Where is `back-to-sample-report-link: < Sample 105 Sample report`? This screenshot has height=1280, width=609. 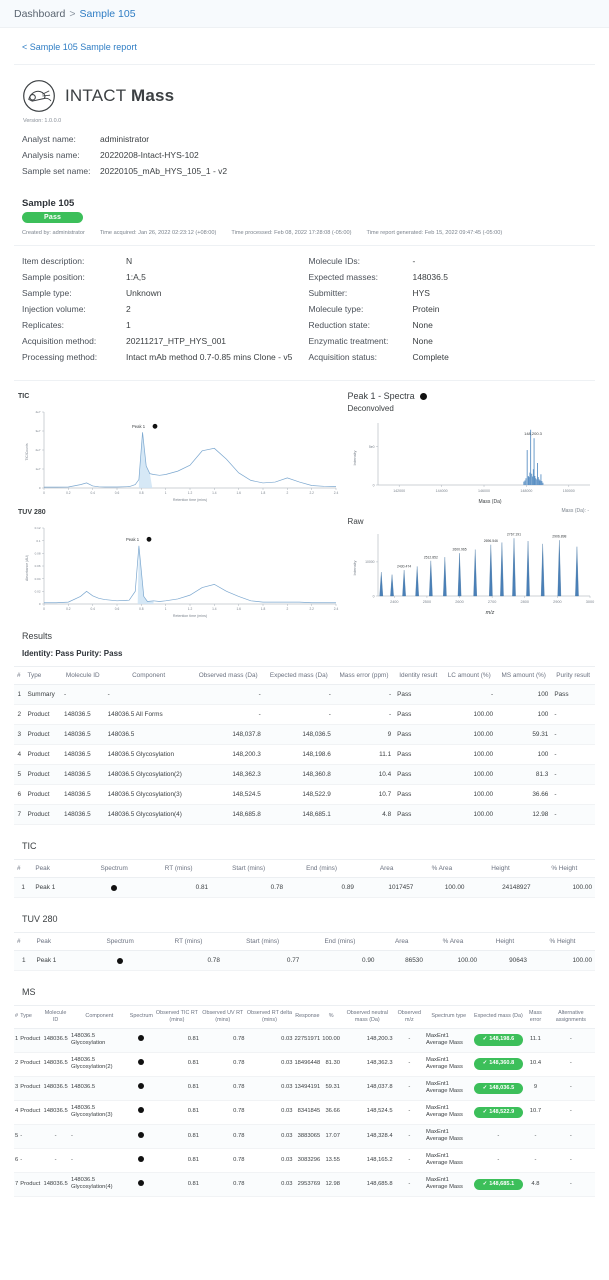 back-to-sample-report-link: < Sample 105 Sample report is located at coordinates (304, 46).